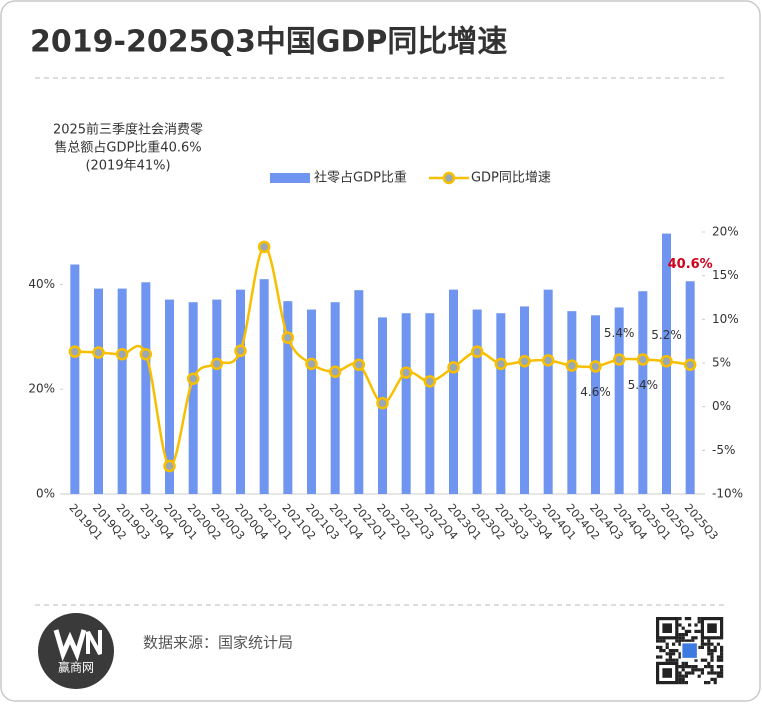  What do you see at coordinates (689, 650) in the screenshot?
I see `qr-code` at bounding box center [689, 650].